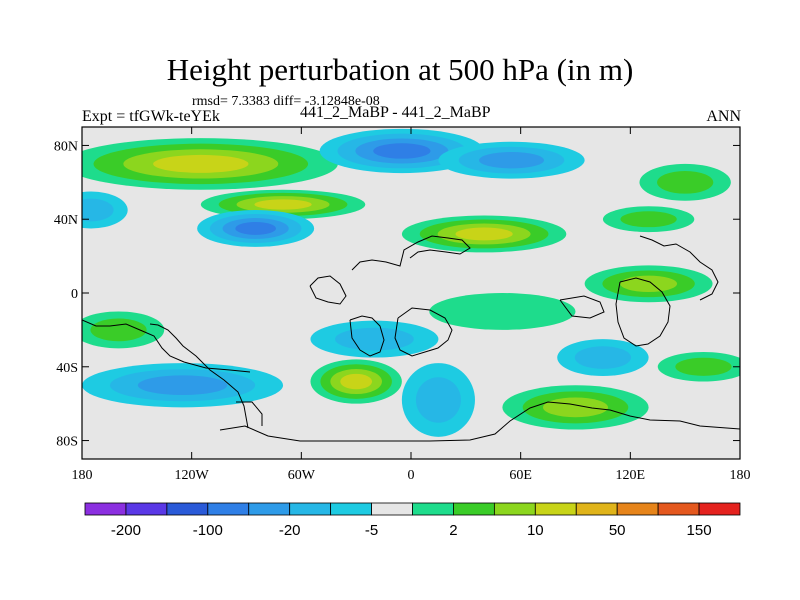 This screenshot has height=600, width=800. I want to click on x-tick-label: 0, so click(411, 475).